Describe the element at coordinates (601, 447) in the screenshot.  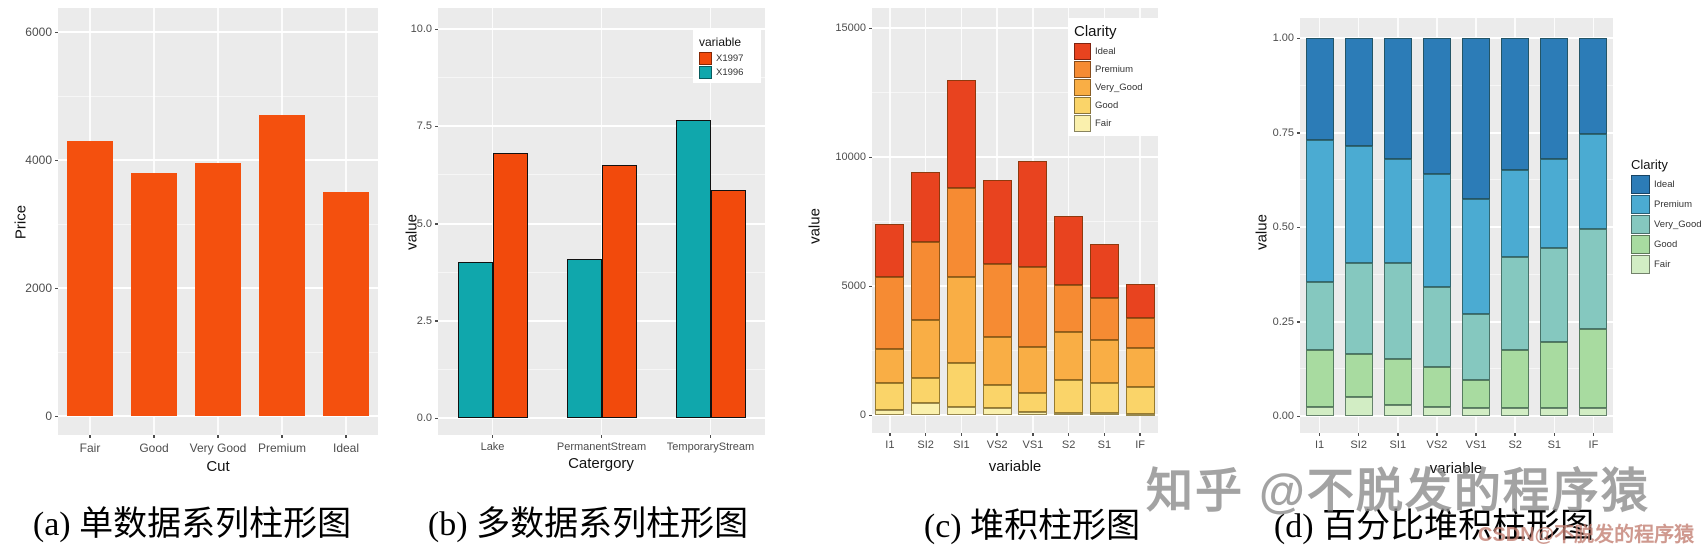
I see `x-tick-label: PermanentStream` at that location.